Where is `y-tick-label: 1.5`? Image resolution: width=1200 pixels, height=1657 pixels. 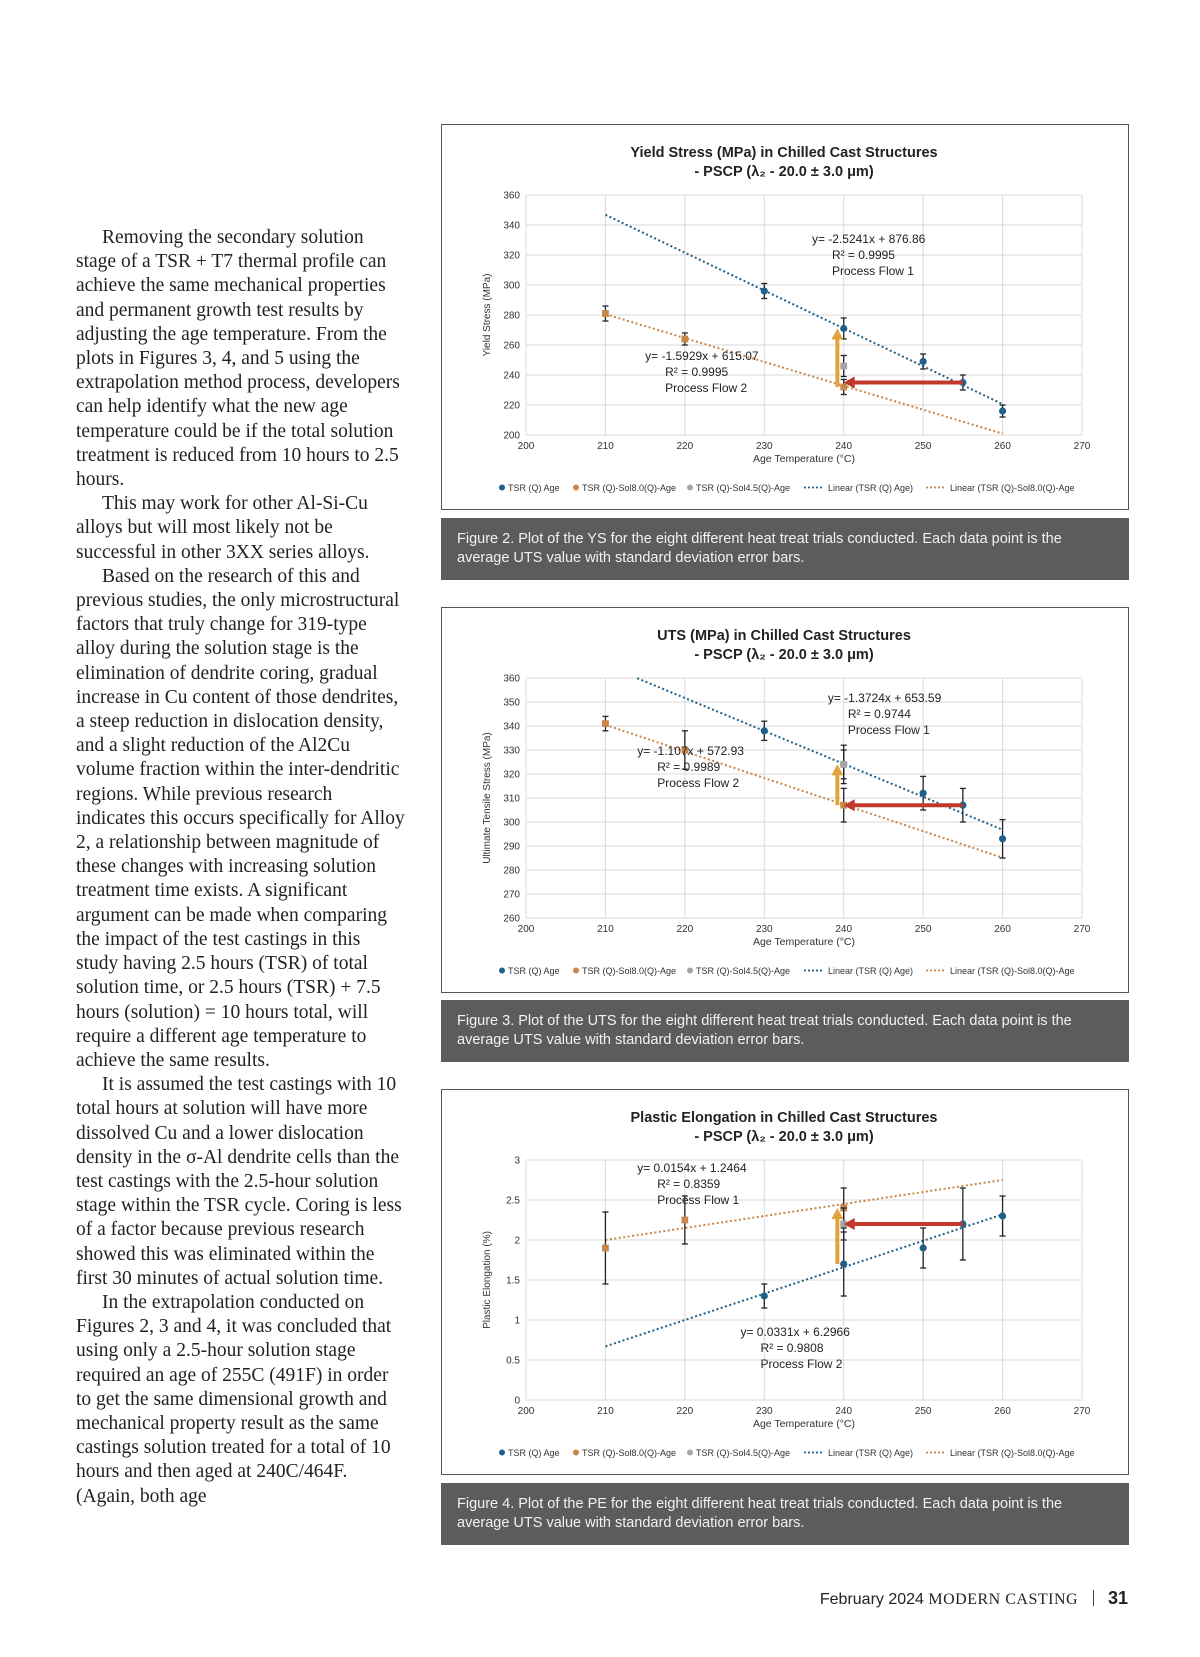 y-tick-label: 1.5 is located at coordinates (513, 1281).